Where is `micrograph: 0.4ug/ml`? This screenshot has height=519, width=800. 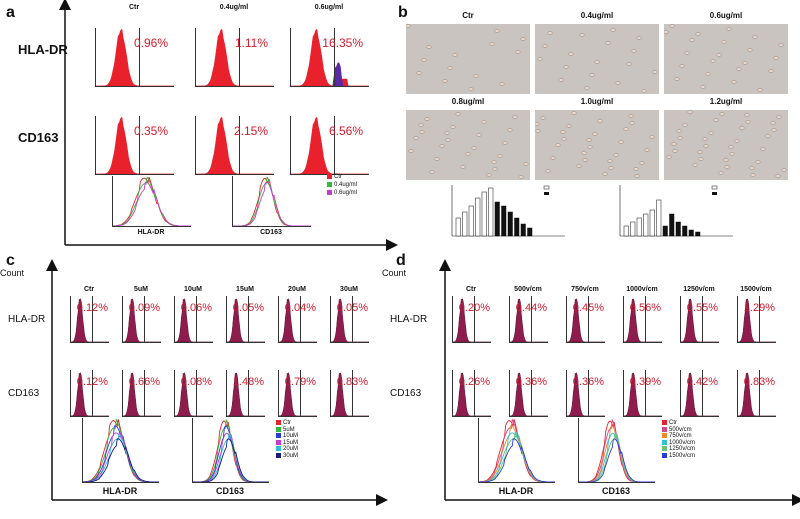
micrograph: 0.4ug/ml is located at coordinates (597, 52).